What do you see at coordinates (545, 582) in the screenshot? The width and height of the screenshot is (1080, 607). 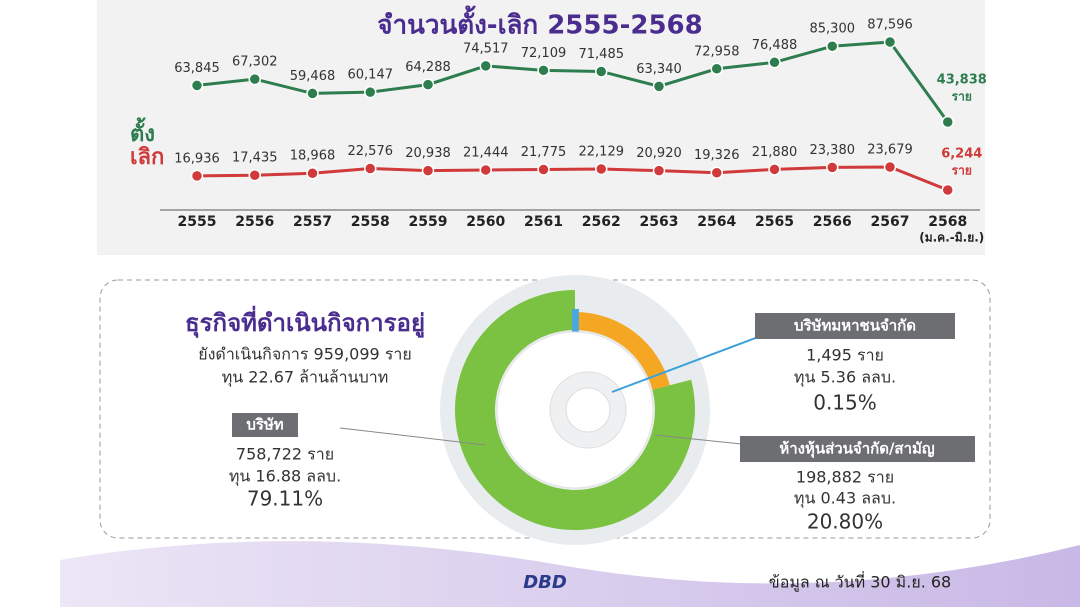 I see `logo: DBD` at bounding box center [545, 582].